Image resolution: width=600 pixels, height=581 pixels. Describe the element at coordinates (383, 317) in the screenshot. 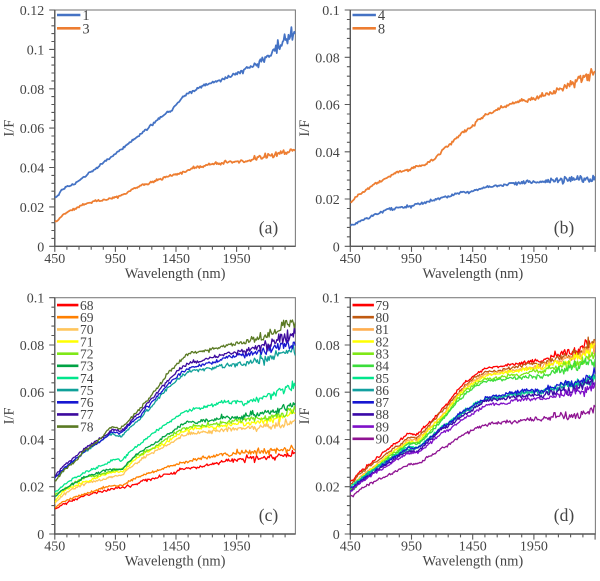

I see `svg-text: 80` at that location.